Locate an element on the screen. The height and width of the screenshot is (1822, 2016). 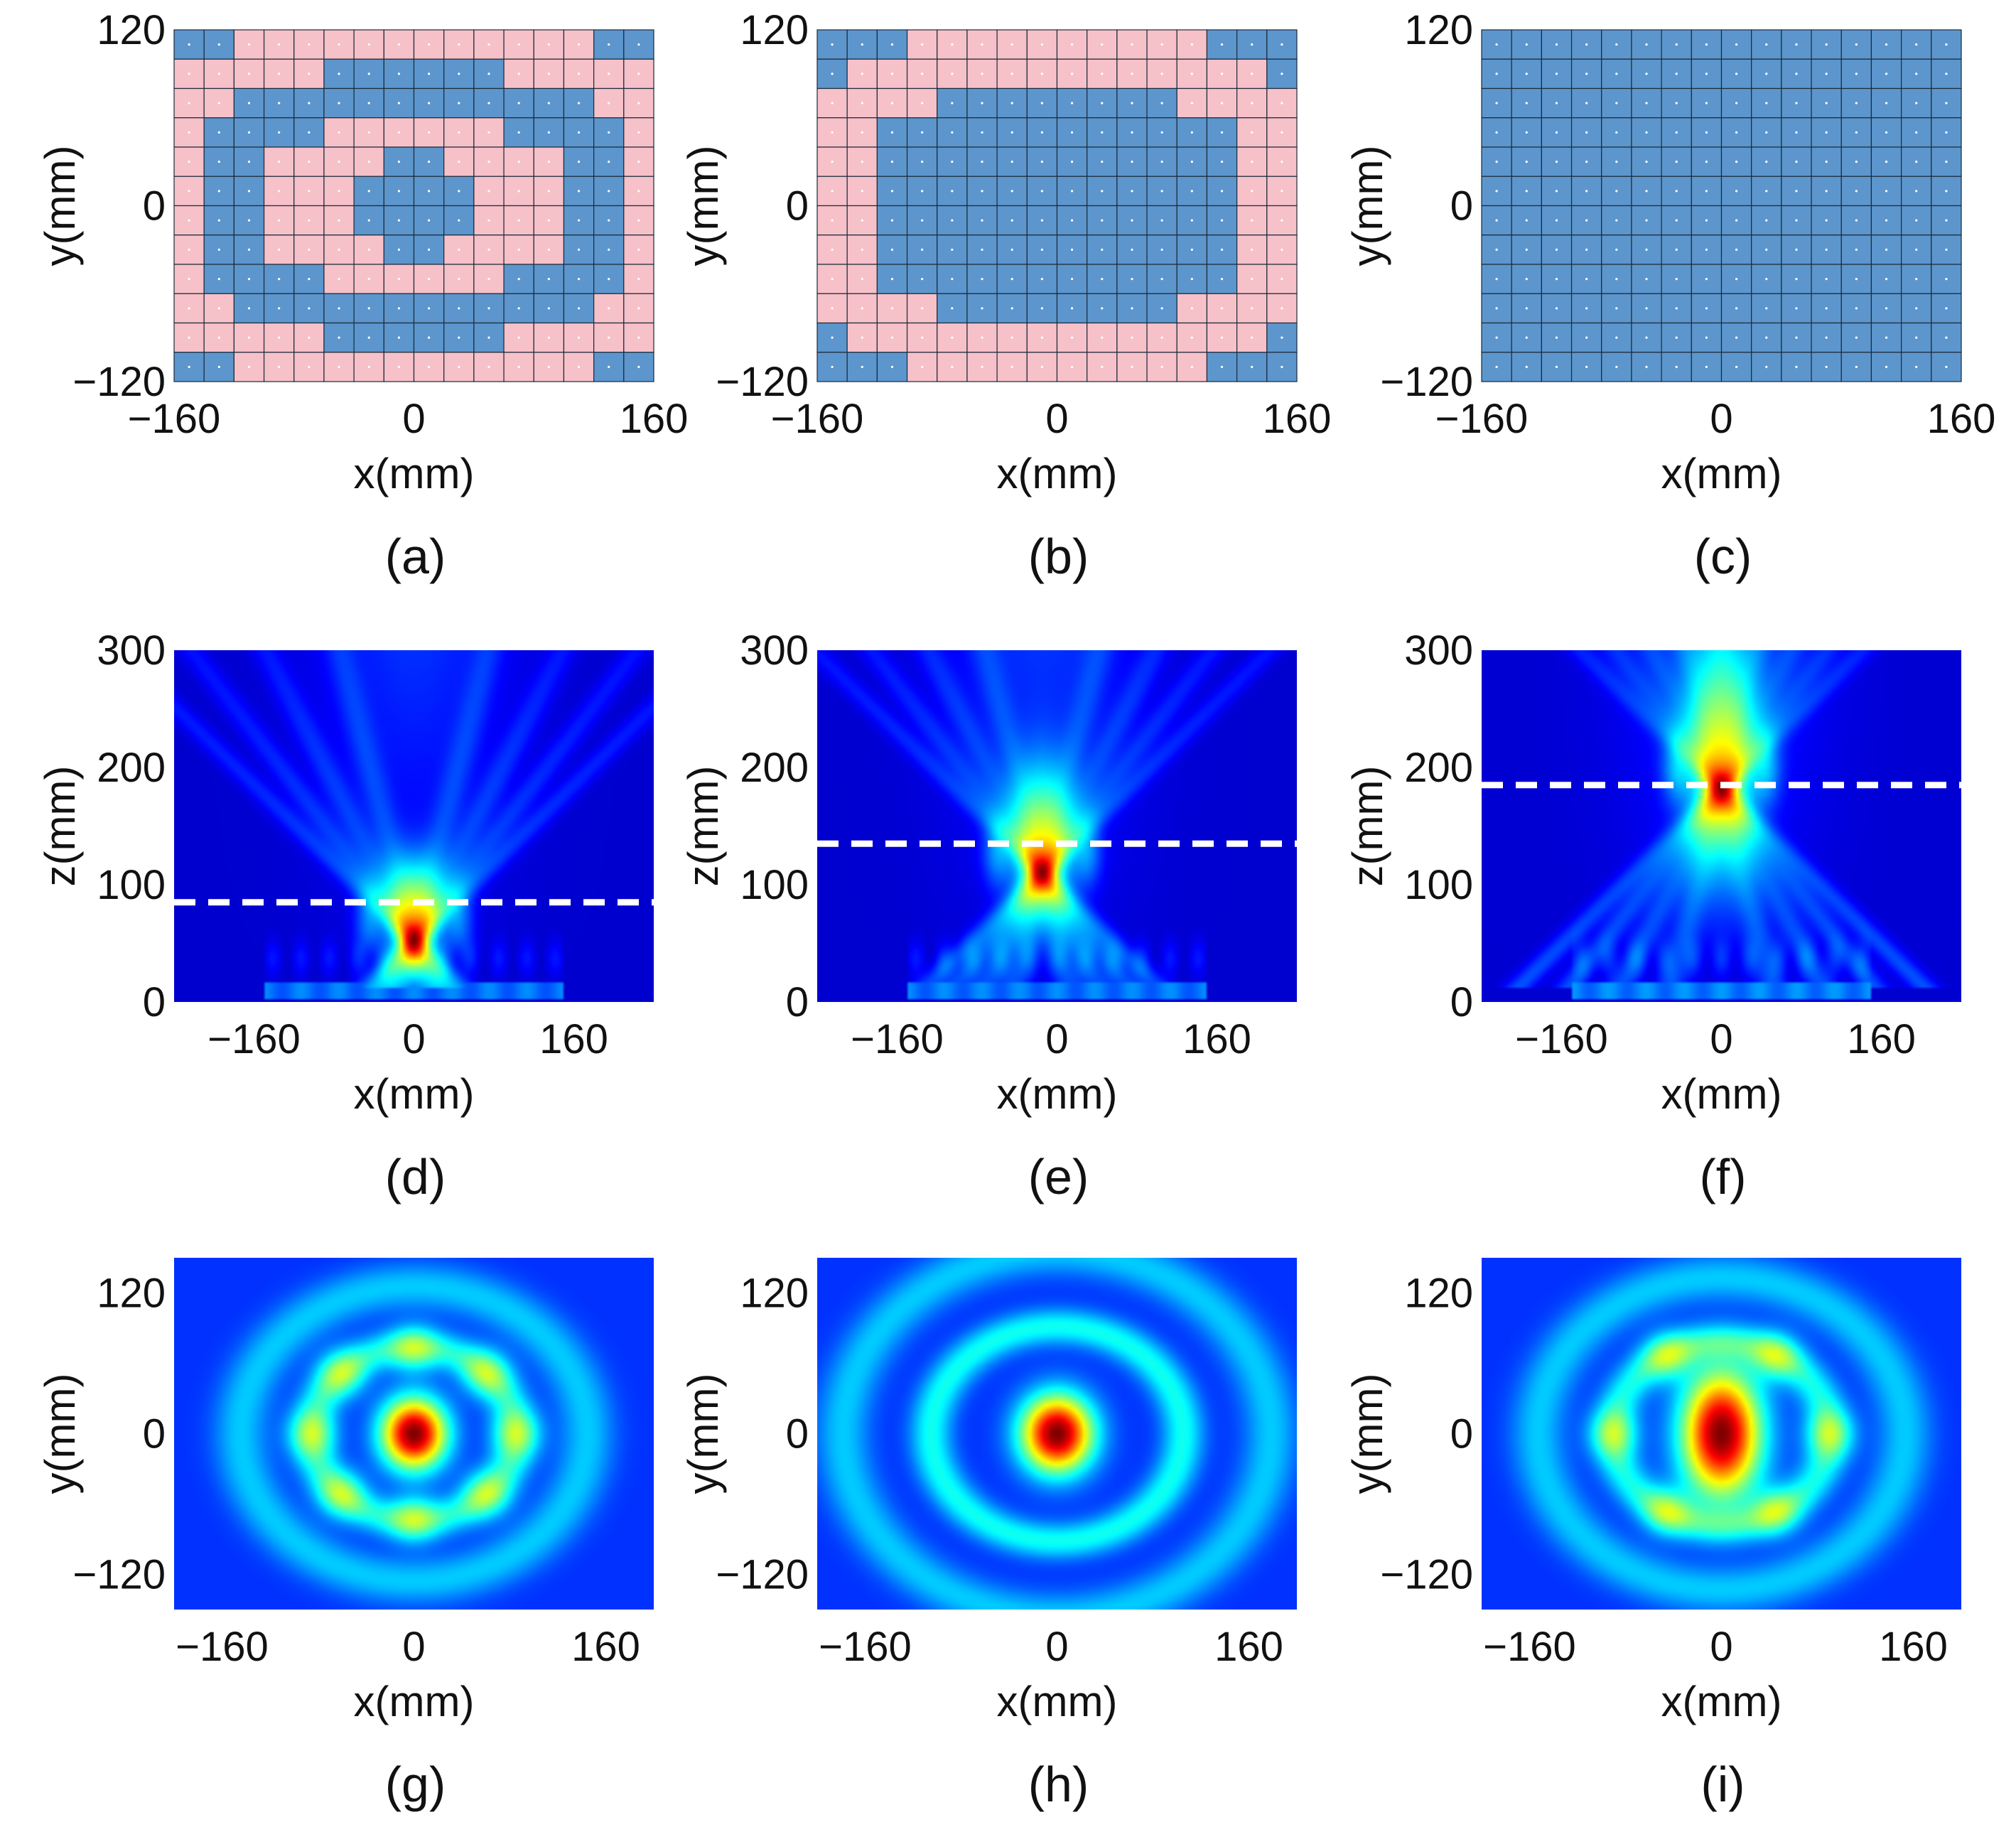
x-tick-label: 0 is located at coordinates (1056, 1039).